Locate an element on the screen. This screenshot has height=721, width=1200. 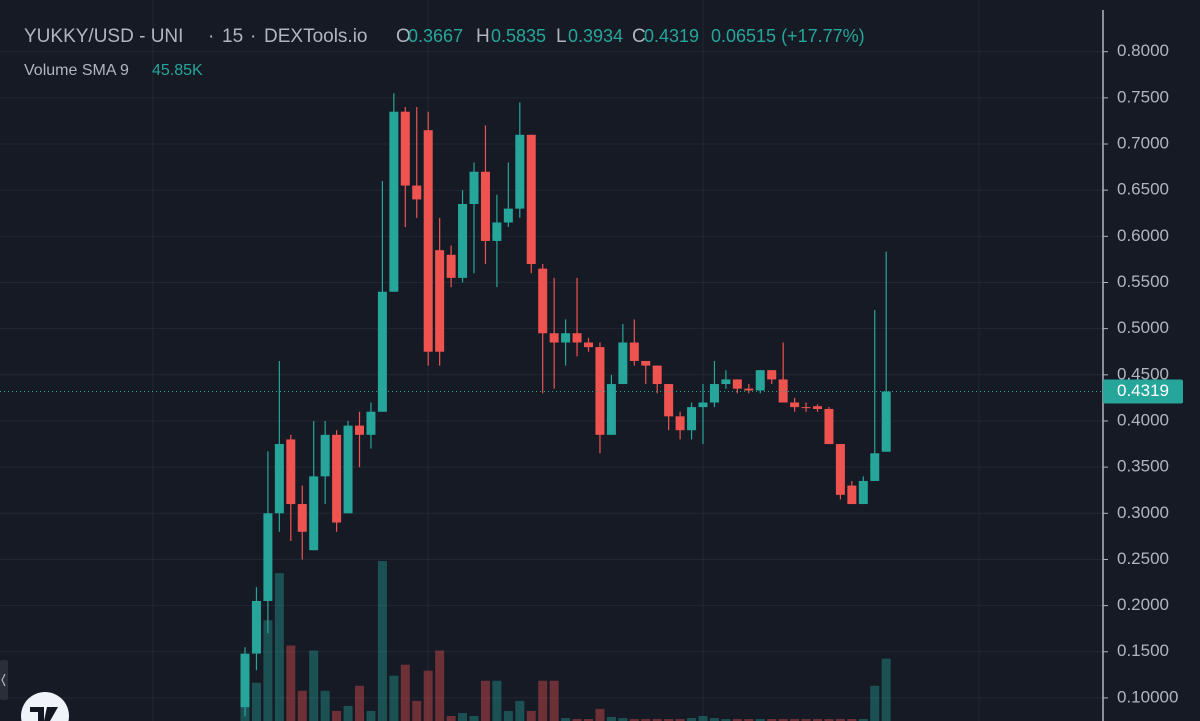
last-price-box is located at coordinates (1143, 391).